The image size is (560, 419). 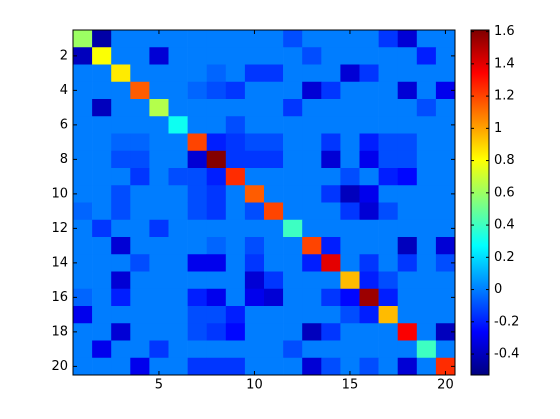 What do you see at coordinates (59, 228) in the screenshot?
I see `y-tick-label: 12` at bounding box center [59, 228].